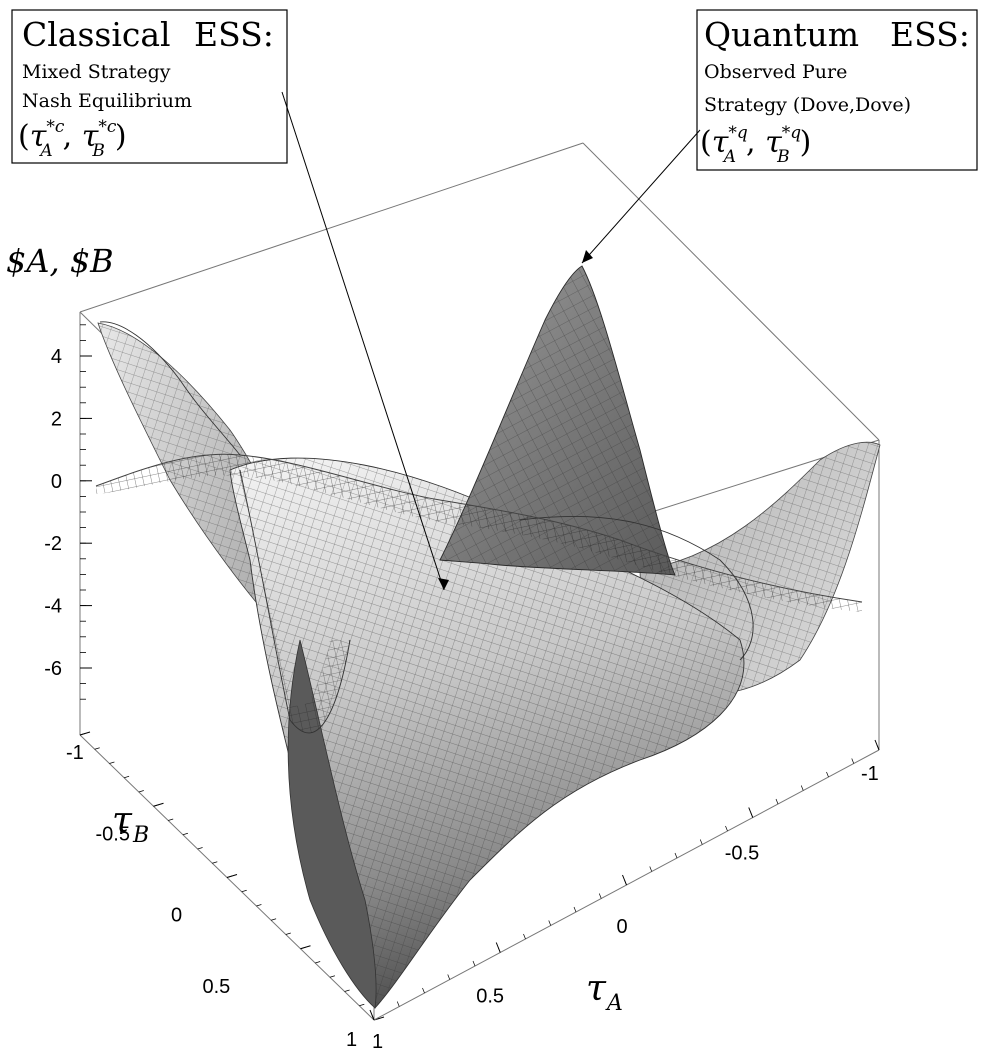 The height and width of the screenshot is (1050, 989). What do you see at coordinates (622, 927) in the screenshot?
I see `tauA-tick-label: 0` at bounding box center [622, 927].